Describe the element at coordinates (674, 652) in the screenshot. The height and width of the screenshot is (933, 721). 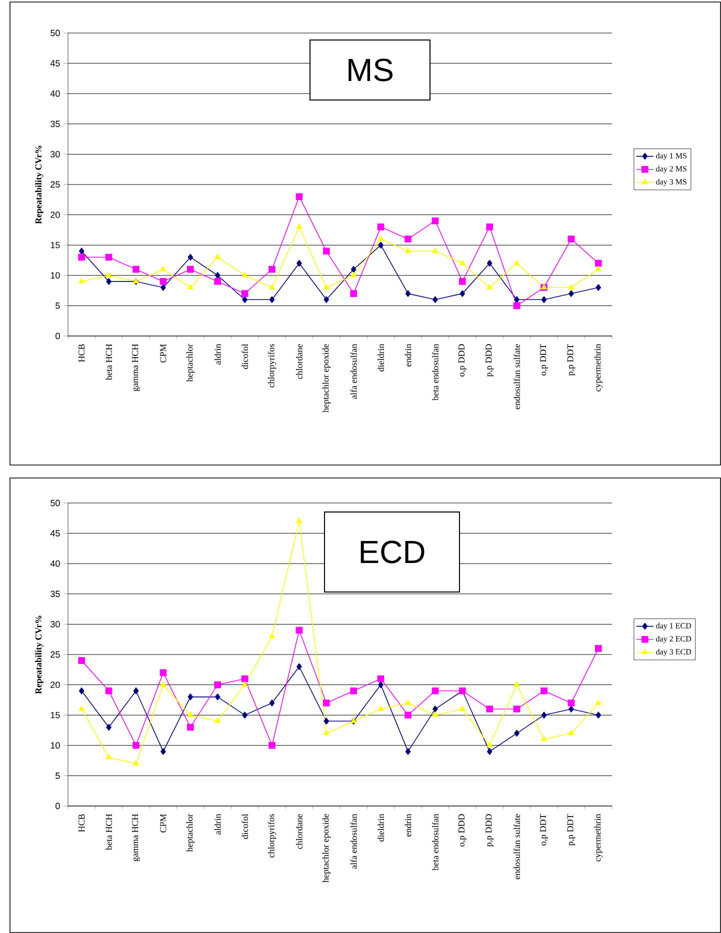
I see `legend-label: day 3 ECD` at that location.